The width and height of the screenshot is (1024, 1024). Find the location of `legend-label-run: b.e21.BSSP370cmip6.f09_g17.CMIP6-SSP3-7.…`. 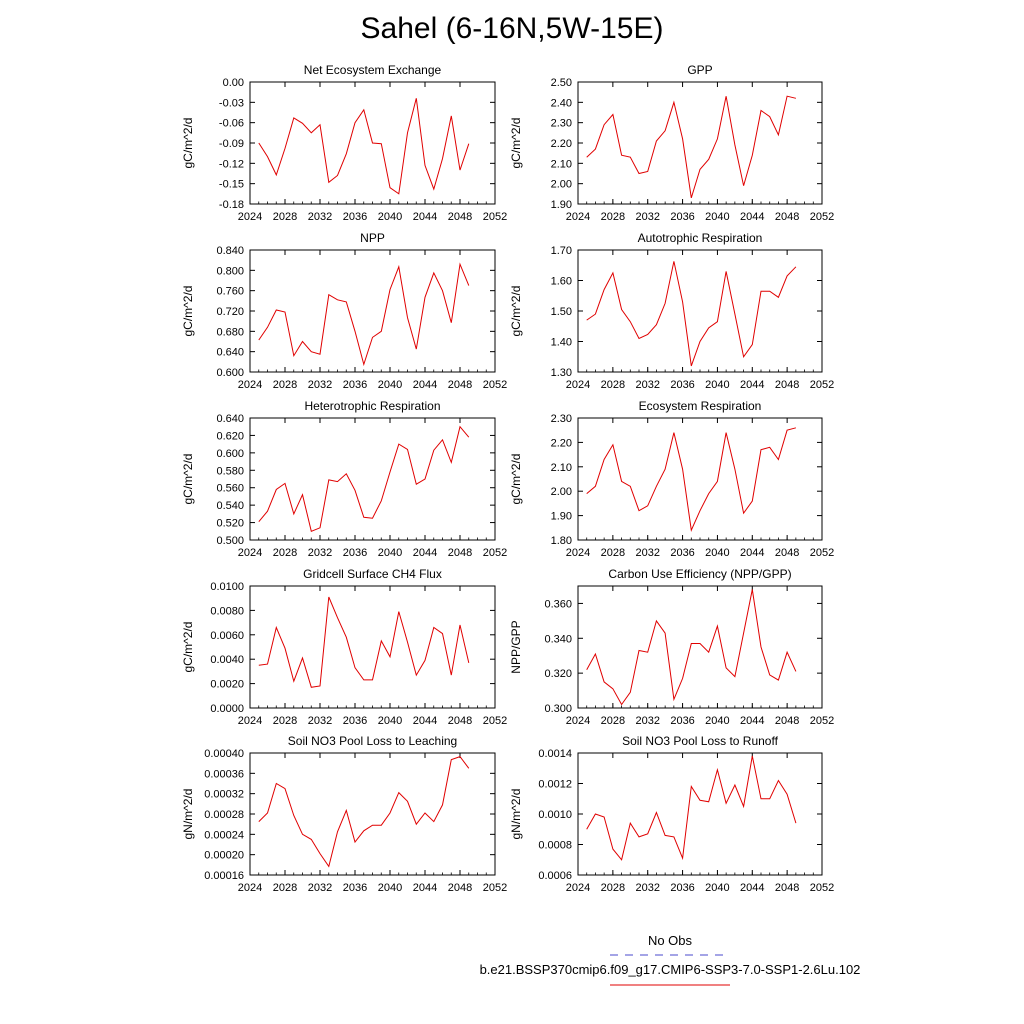

legend-label-run: b.e21.BSSP370cmip6.f09_g17.CMIP6-SSP3-7.… is located at coordinates (670, 969).